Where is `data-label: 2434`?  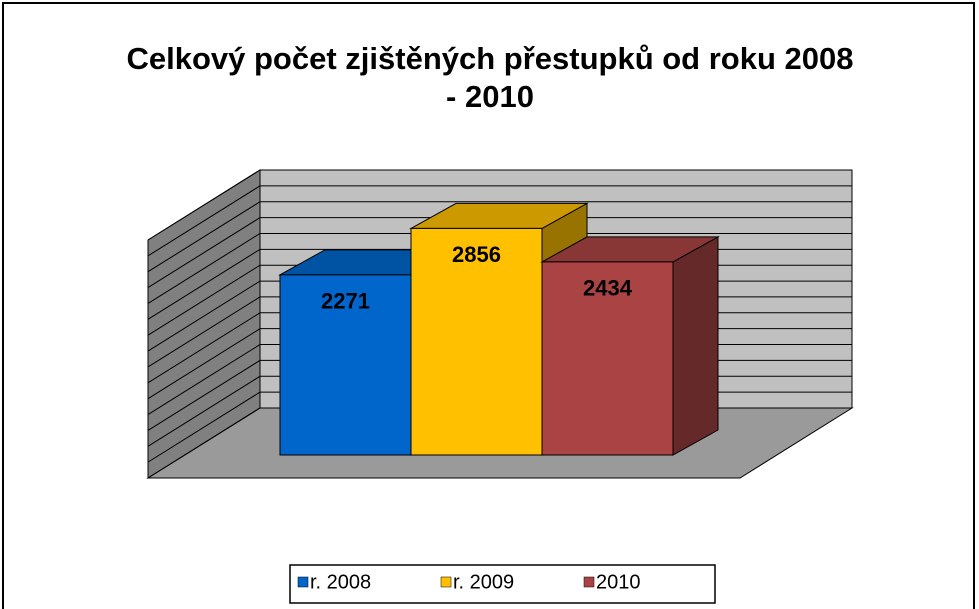
data-label: 2434 is located at coordinates (608, 288).